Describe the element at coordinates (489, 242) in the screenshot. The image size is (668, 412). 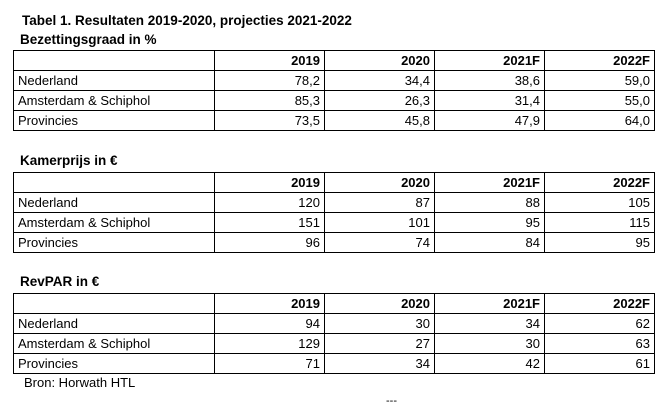
I see `table-cell: 84` at that location.